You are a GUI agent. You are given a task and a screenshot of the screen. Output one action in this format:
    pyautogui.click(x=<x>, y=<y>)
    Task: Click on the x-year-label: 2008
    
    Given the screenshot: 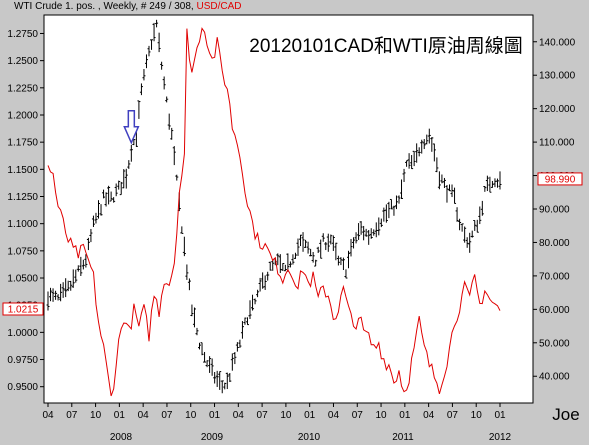 What is the action you would take?
    pyautogui.click(x=121, y=437)
    